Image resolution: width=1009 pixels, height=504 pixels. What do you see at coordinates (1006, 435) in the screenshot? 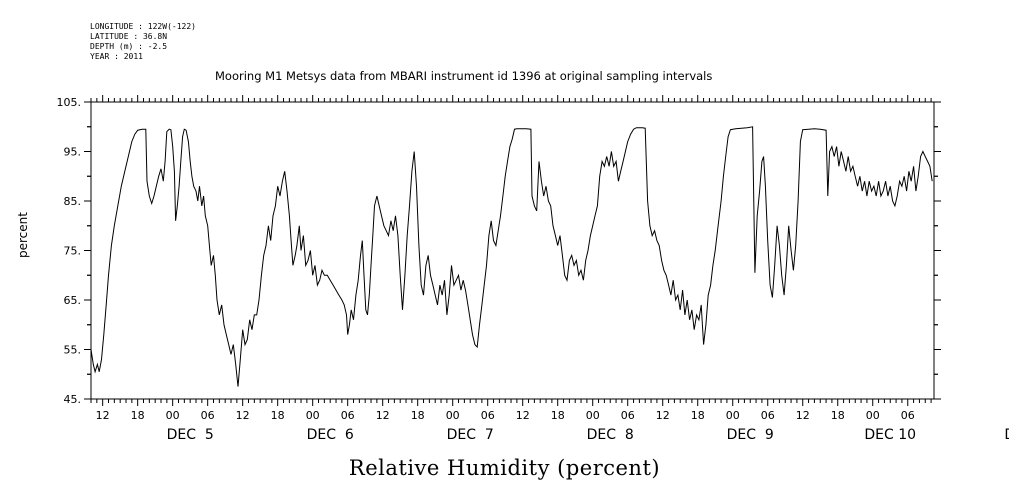
I see `x-day-label: DEC 11` at bounding box center [1006, 435].